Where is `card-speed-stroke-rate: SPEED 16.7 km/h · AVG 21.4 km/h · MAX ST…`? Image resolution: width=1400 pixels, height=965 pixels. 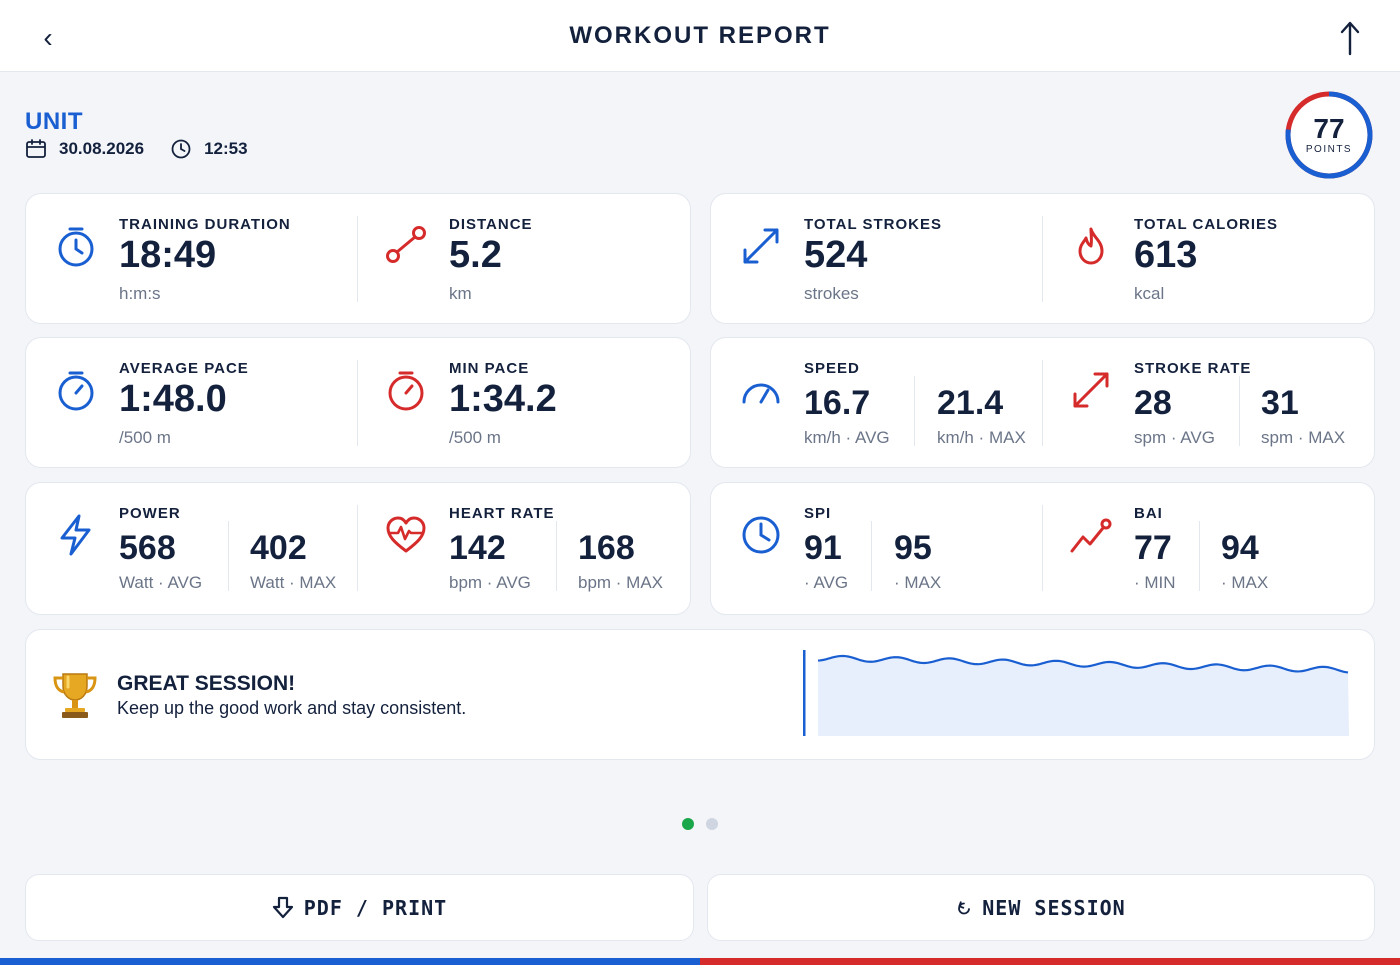
card-speed-stroke-rate: SPEED 16.7 km/h · AVG 21.4 km/h · MAX ST… is located at coordinates (1042, 402).